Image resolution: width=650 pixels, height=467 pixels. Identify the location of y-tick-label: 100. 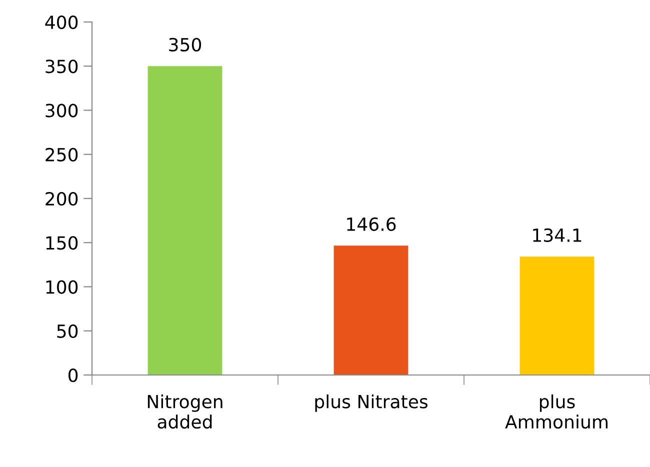
(62, 287).